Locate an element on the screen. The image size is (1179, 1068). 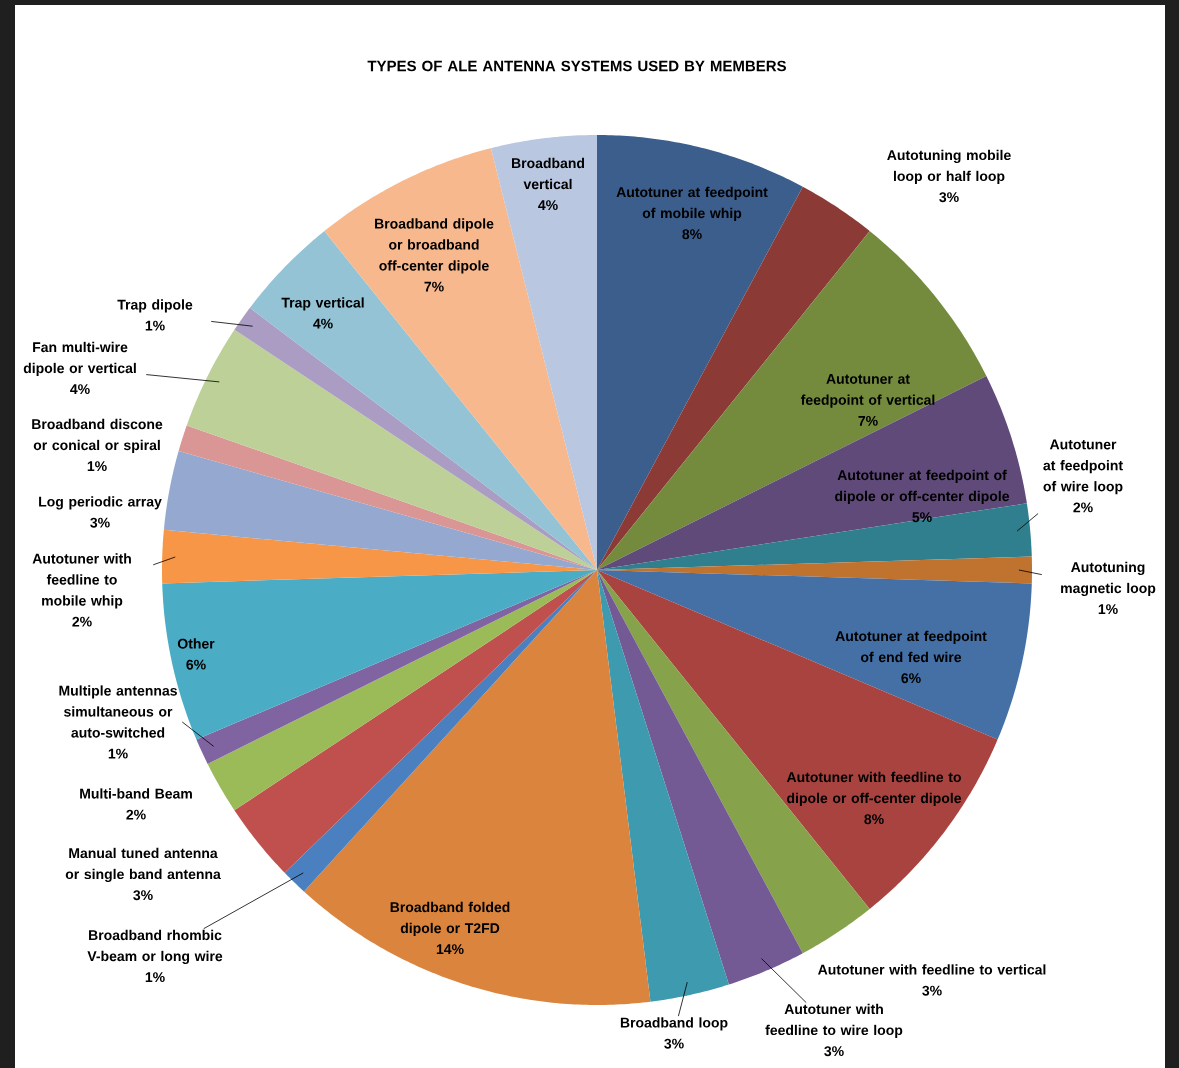
slice-label: Broadband discone or conical or spiral is located at coordinates (97, 435).